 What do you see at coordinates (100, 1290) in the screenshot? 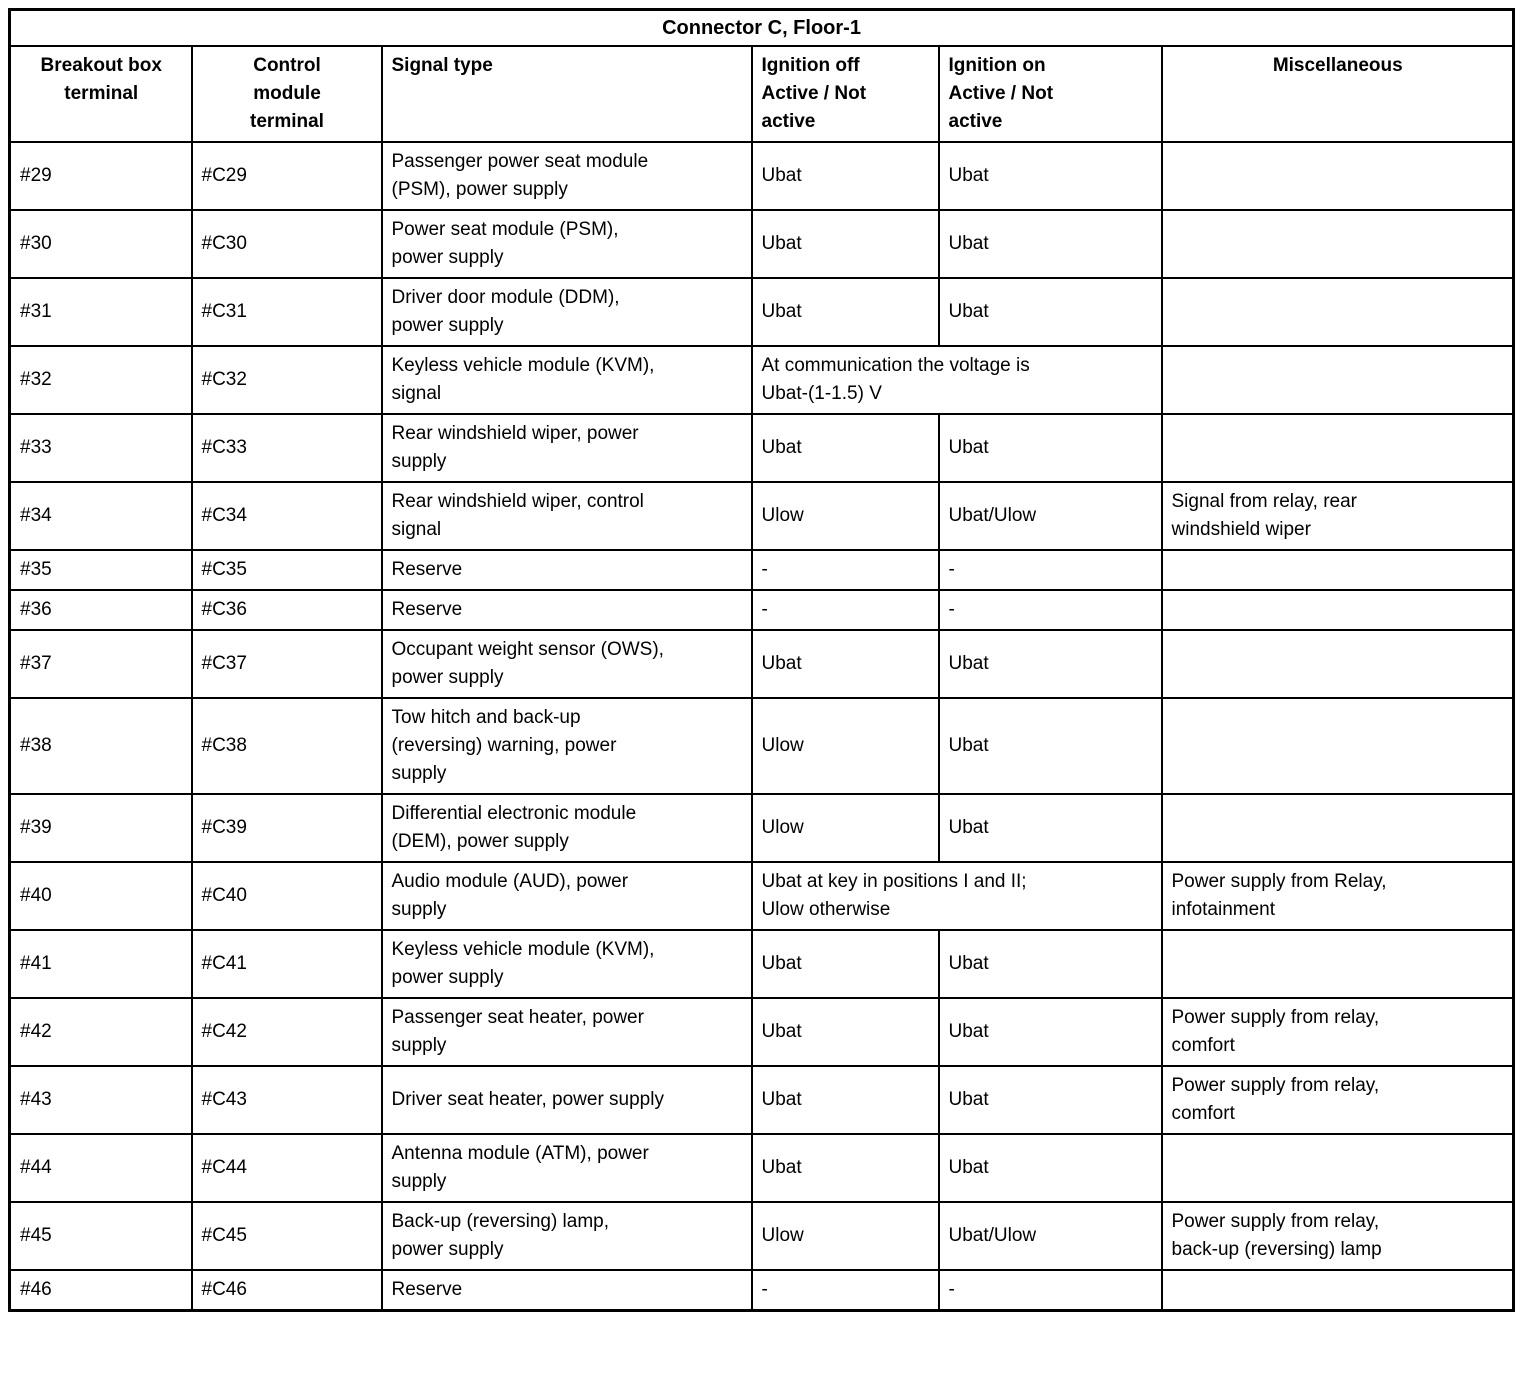
I see `cell-breakout-box-terminal: #46` at bounding box center [100, 1290].